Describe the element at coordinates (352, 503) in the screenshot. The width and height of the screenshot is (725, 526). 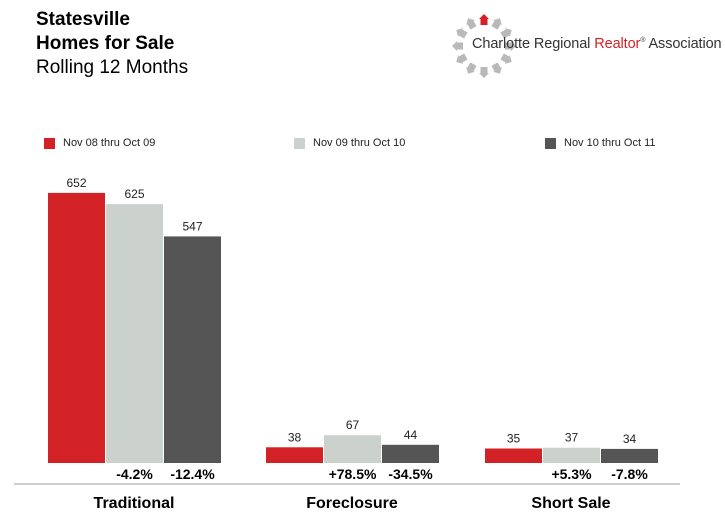
I see `category-label-foreclosure: Foreclosure` at that location.